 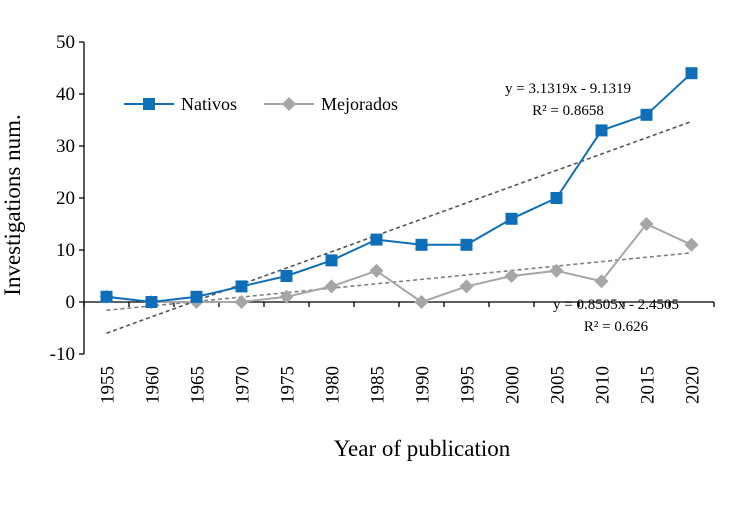 I want to click on trend-equation-mejorados: y = 0.8505x - 2.4505, so click(x=616, y=305).